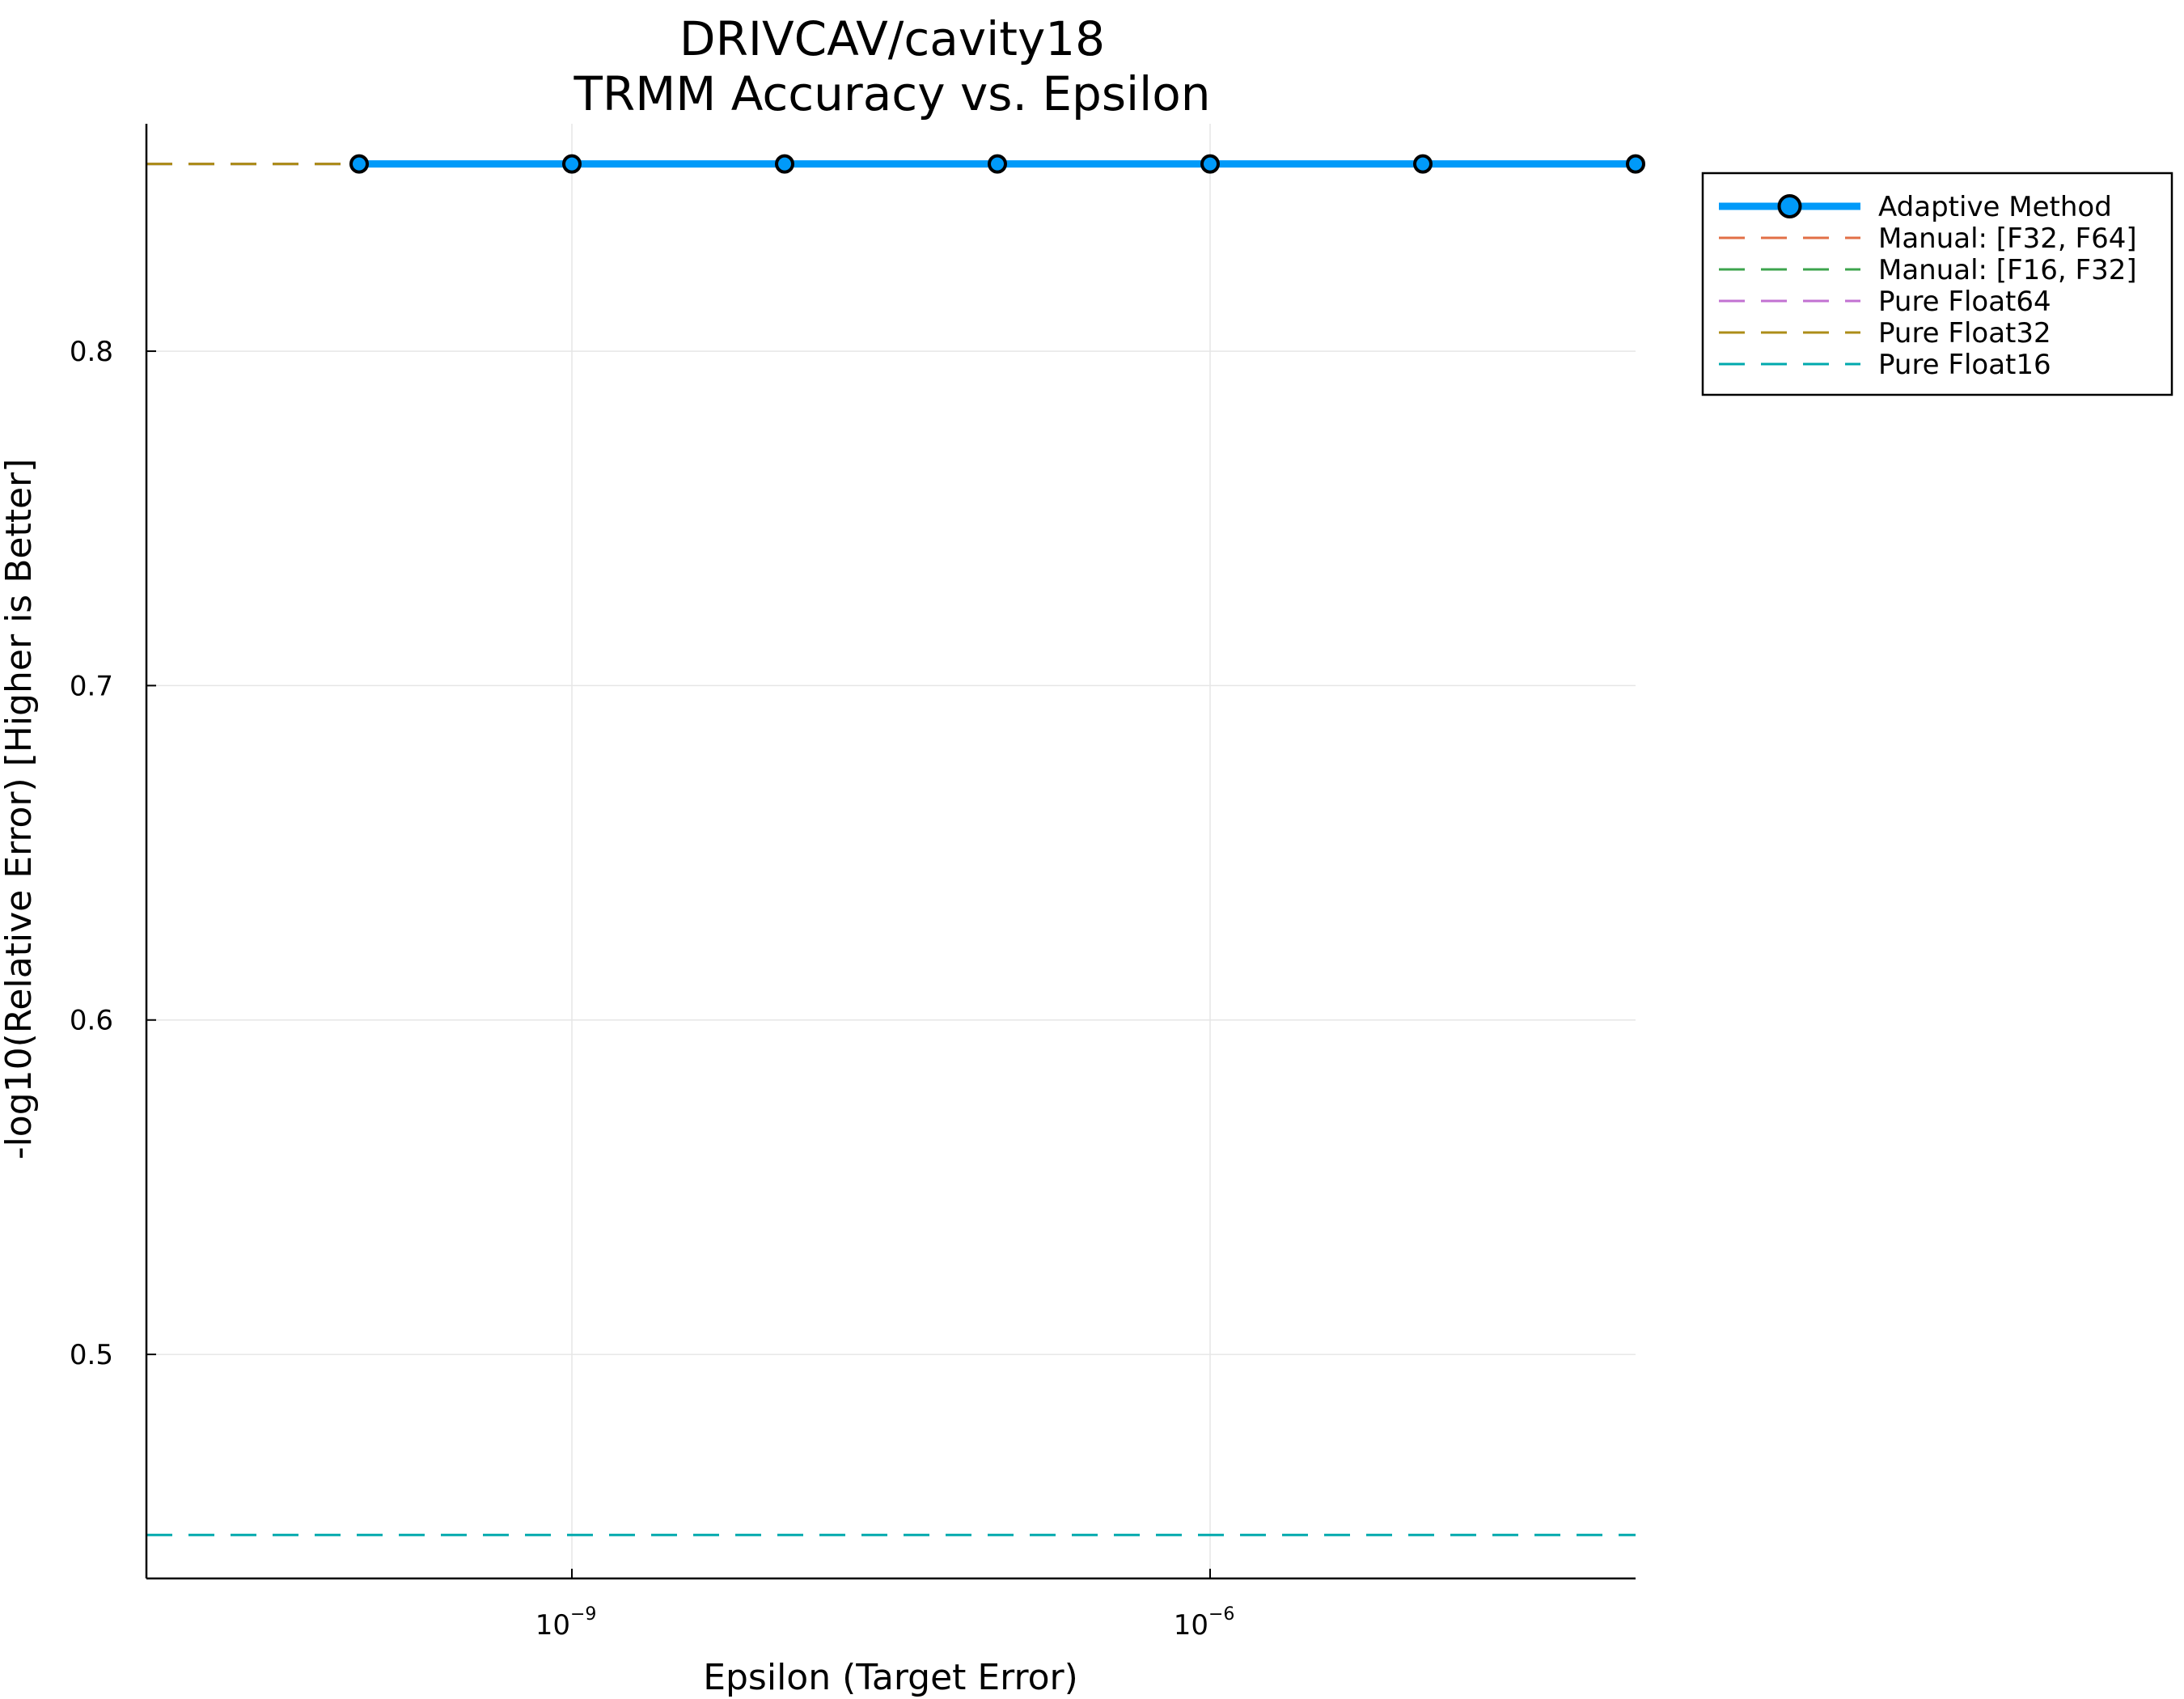 Image resolution: width=2184 pixels, height=1699 pixels. What do you see at coordinates (91, 1355) in the screenshot?
I see `y-tick-label-0: 0.5` at bounding box center [91, 1355].